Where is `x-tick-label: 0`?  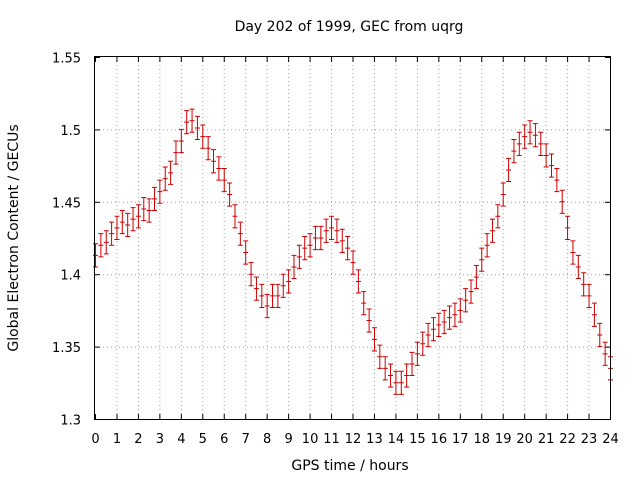 x-tick-label: 0 is located at coordinates (95, 439).